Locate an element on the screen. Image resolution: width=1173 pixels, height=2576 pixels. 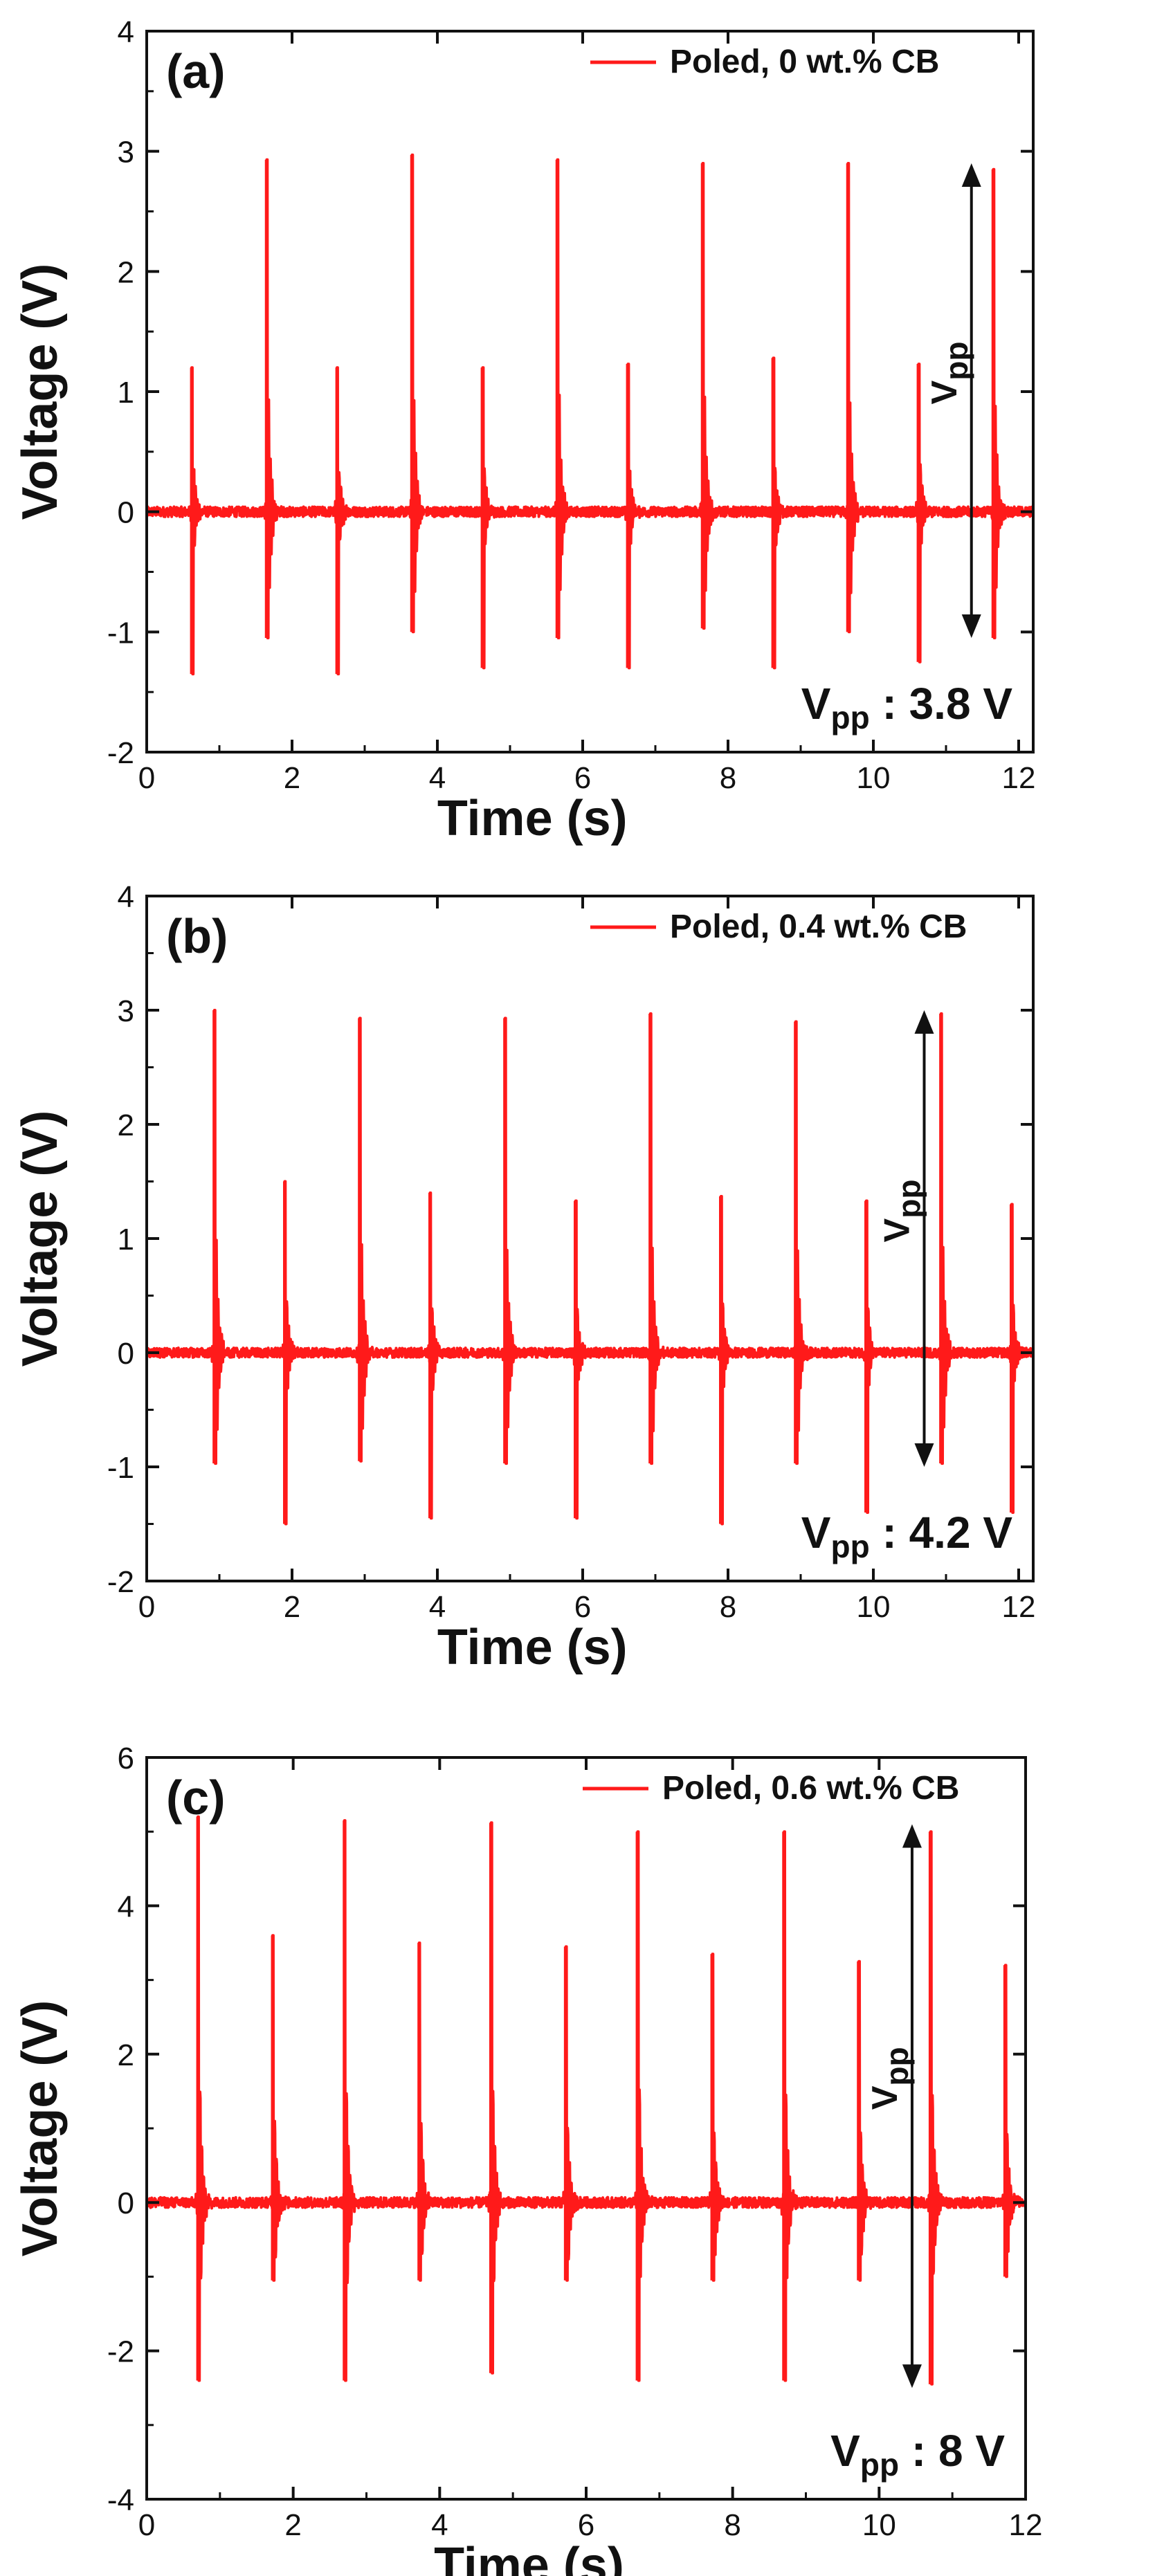
vpp-annotation: Vpp : 4.2 V is located at coordinates (907, 1536).